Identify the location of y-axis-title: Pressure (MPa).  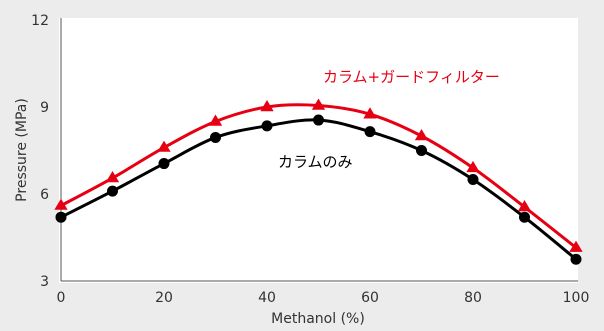
(22, 150).